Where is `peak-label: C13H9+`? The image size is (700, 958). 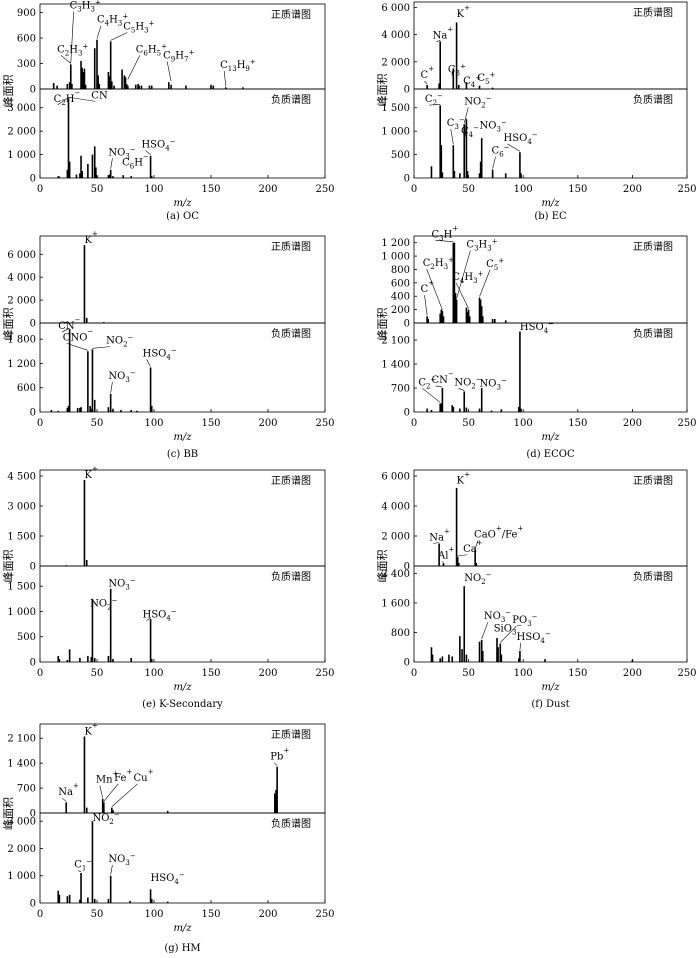
peak-label: C13H9+ is located at coordinates (238, 65).